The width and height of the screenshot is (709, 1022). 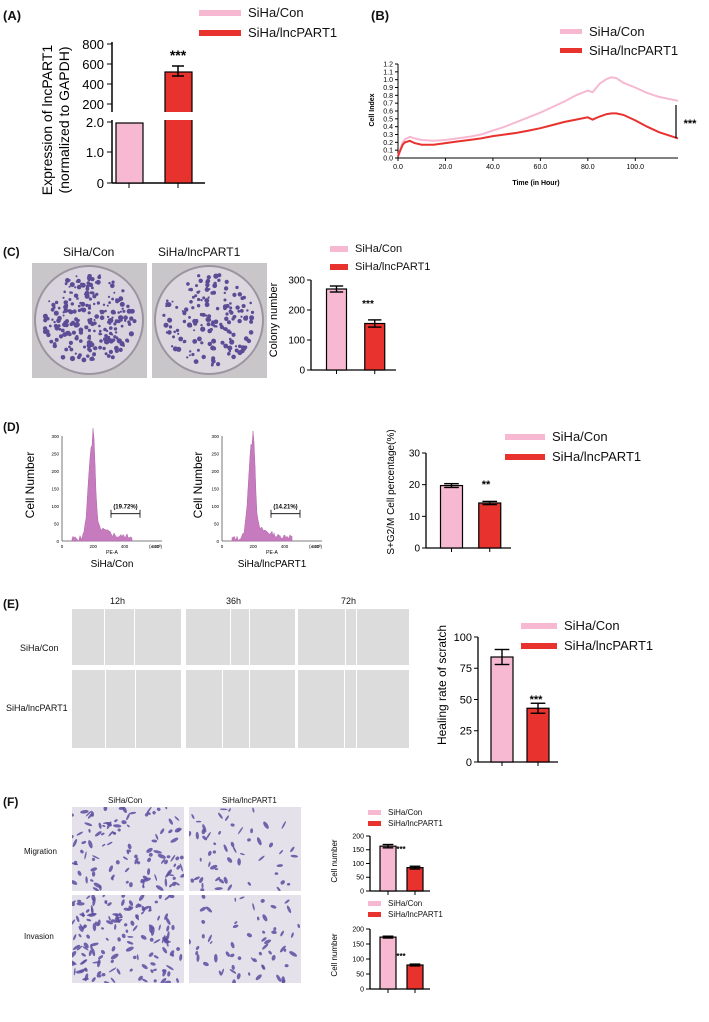 I want to click on tick-label: 0.4, so click(x=388, y=127).